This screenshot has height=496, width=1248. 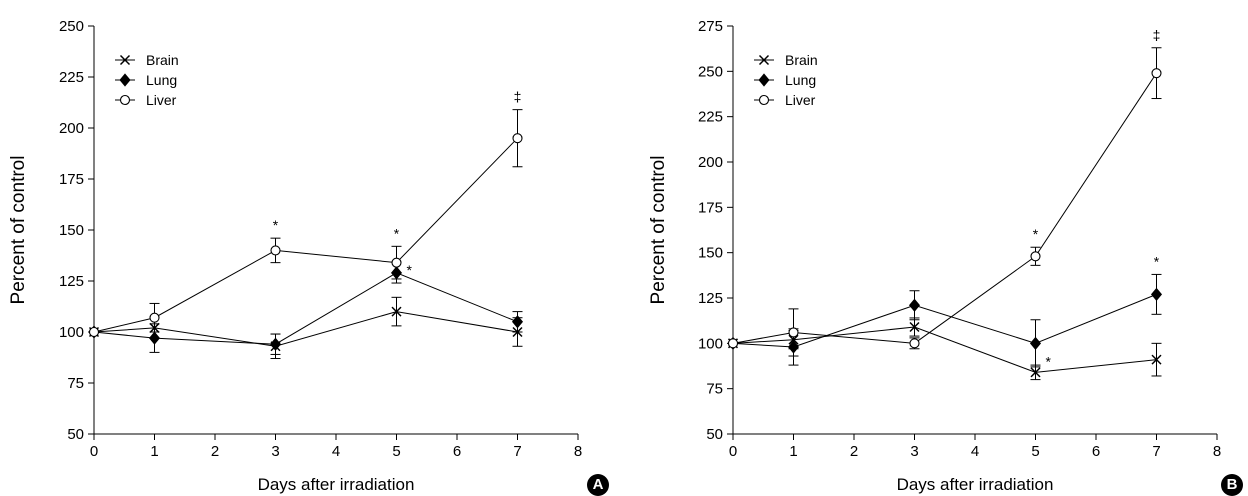 What do you see at coordinates (18, 230) in the screenshot?
I see `chart-a-y-axis-title: Percent of control` at bounding box center [18, 230].